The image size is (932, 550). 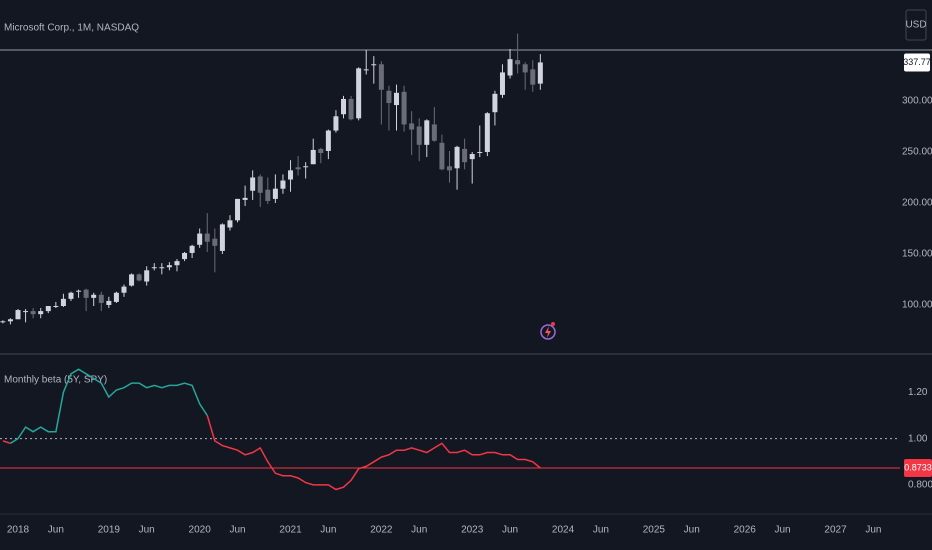 What do you see at coordinates (745, 530) in the screenshot?
I see `time-tick-label: 2026` at bounding box center [745, 530].